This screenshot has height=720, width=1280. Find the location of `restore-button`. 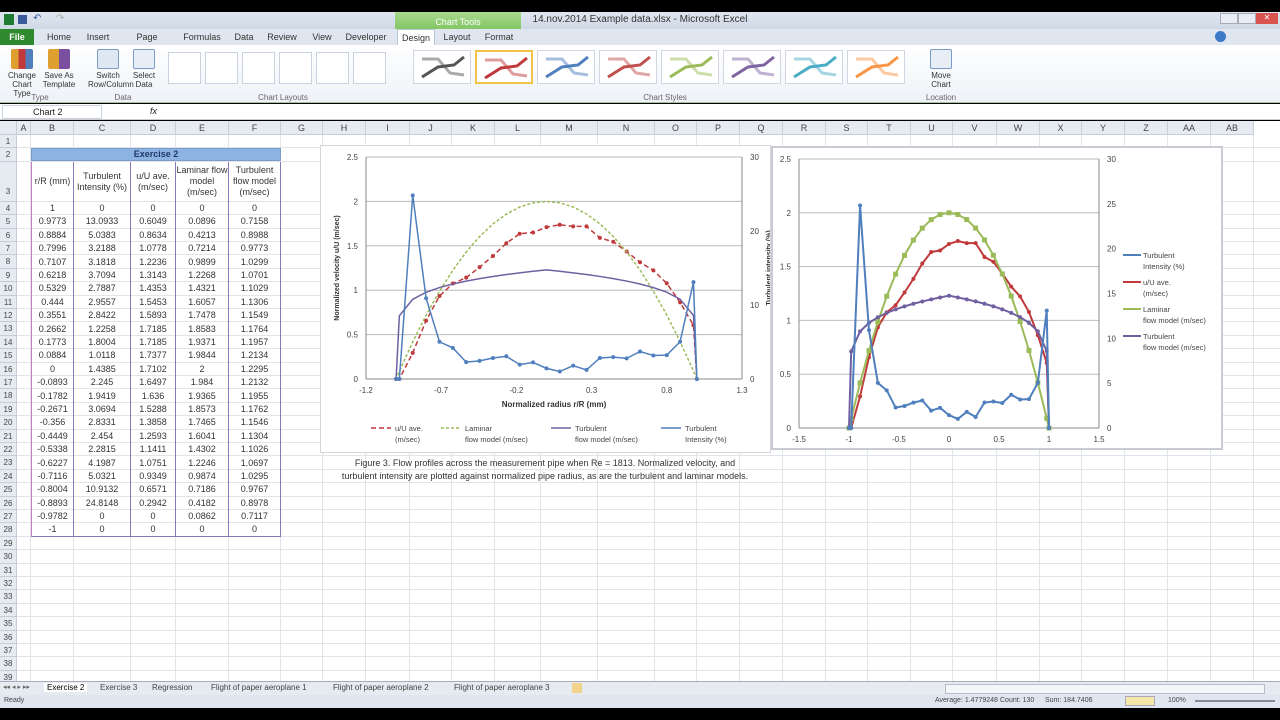

restore-button is located at coordinates (1247, 18).